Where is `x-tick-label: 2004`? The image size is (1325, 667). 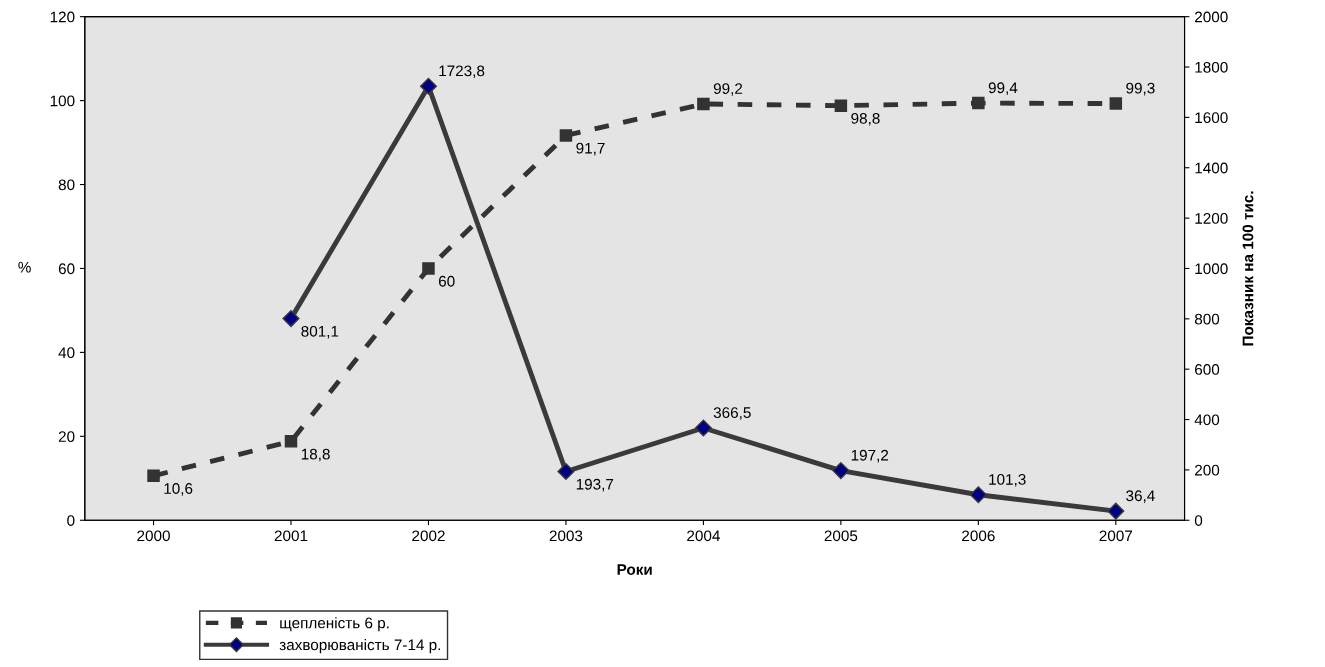
x-tick-label: 2004 is located at coordinates (703, 536).